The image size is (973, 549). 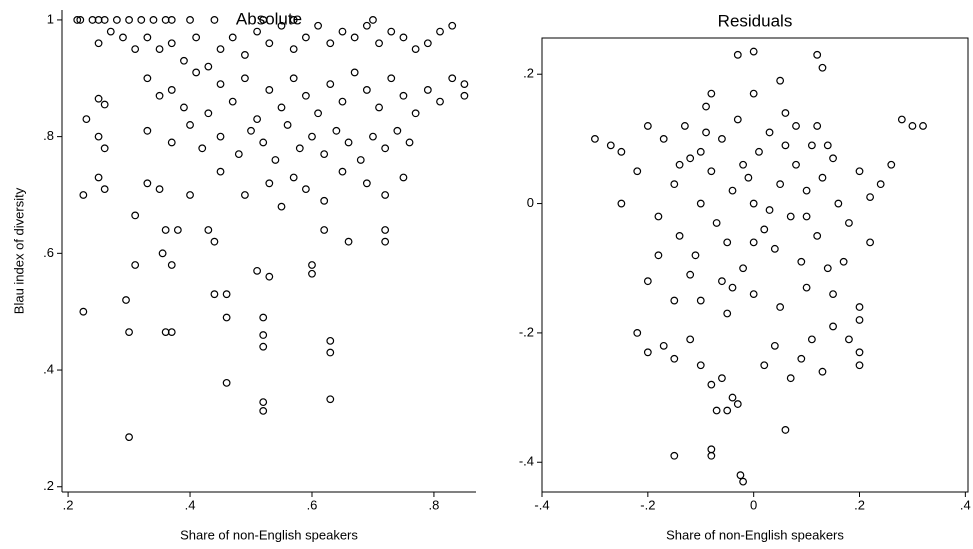 What do you see at coordinates (859, 504) in the screenshot?
I see `x-tick-label: .2` at bounding box center [859, 504].